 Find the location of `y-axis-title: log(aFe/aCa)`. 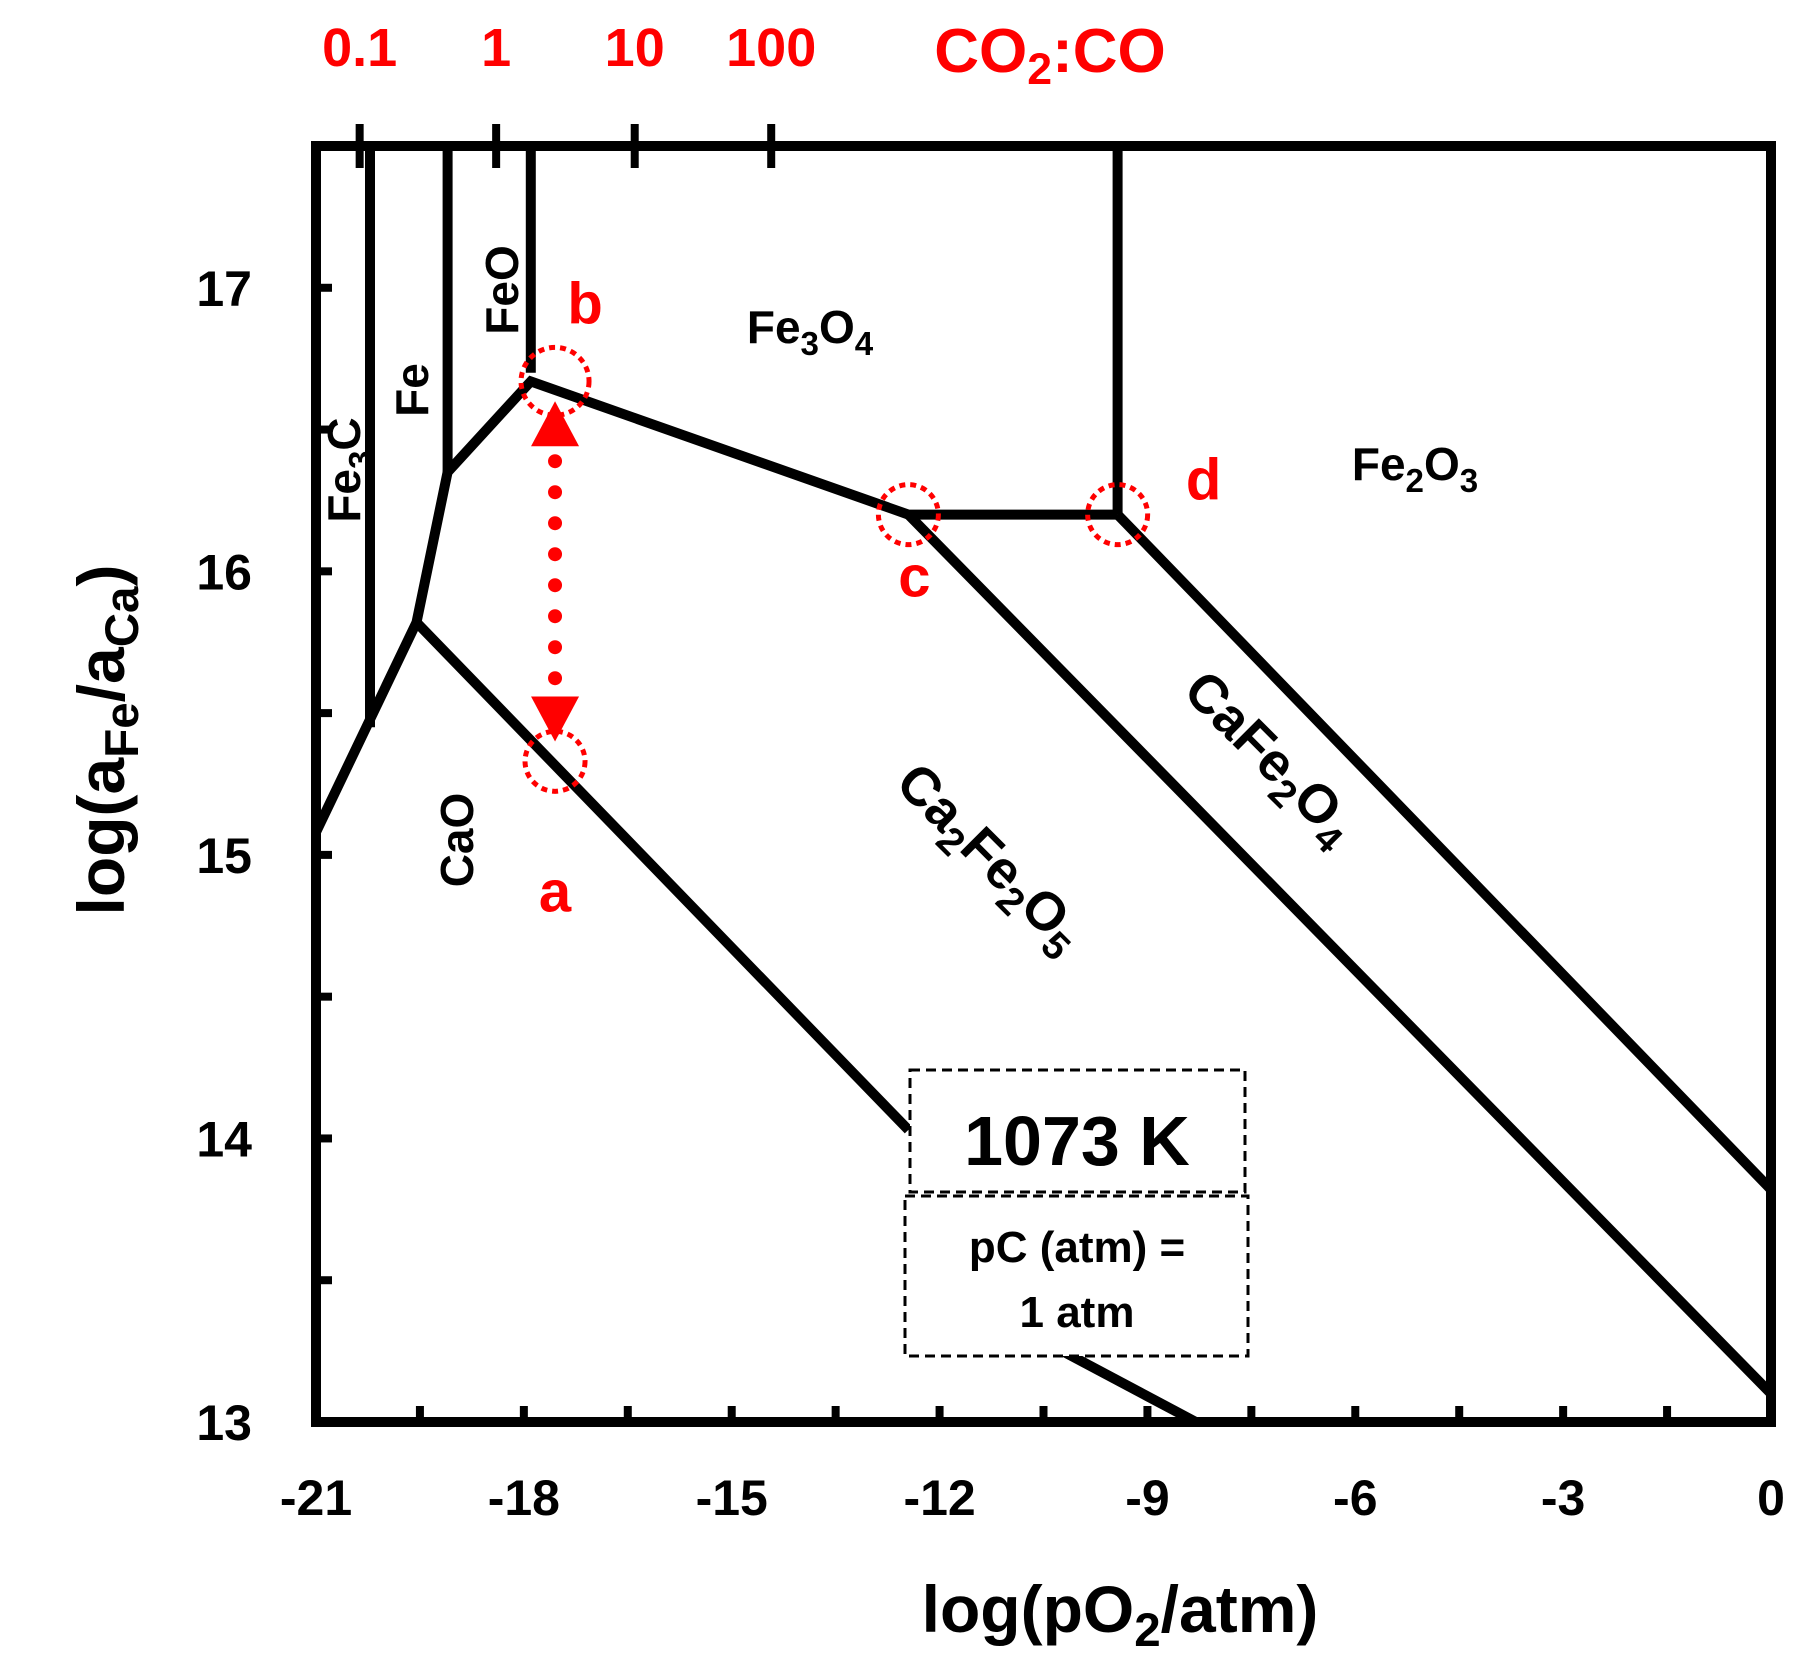

y-axis-title: log(aFe/aCa) is located at coordinates (106, 740).